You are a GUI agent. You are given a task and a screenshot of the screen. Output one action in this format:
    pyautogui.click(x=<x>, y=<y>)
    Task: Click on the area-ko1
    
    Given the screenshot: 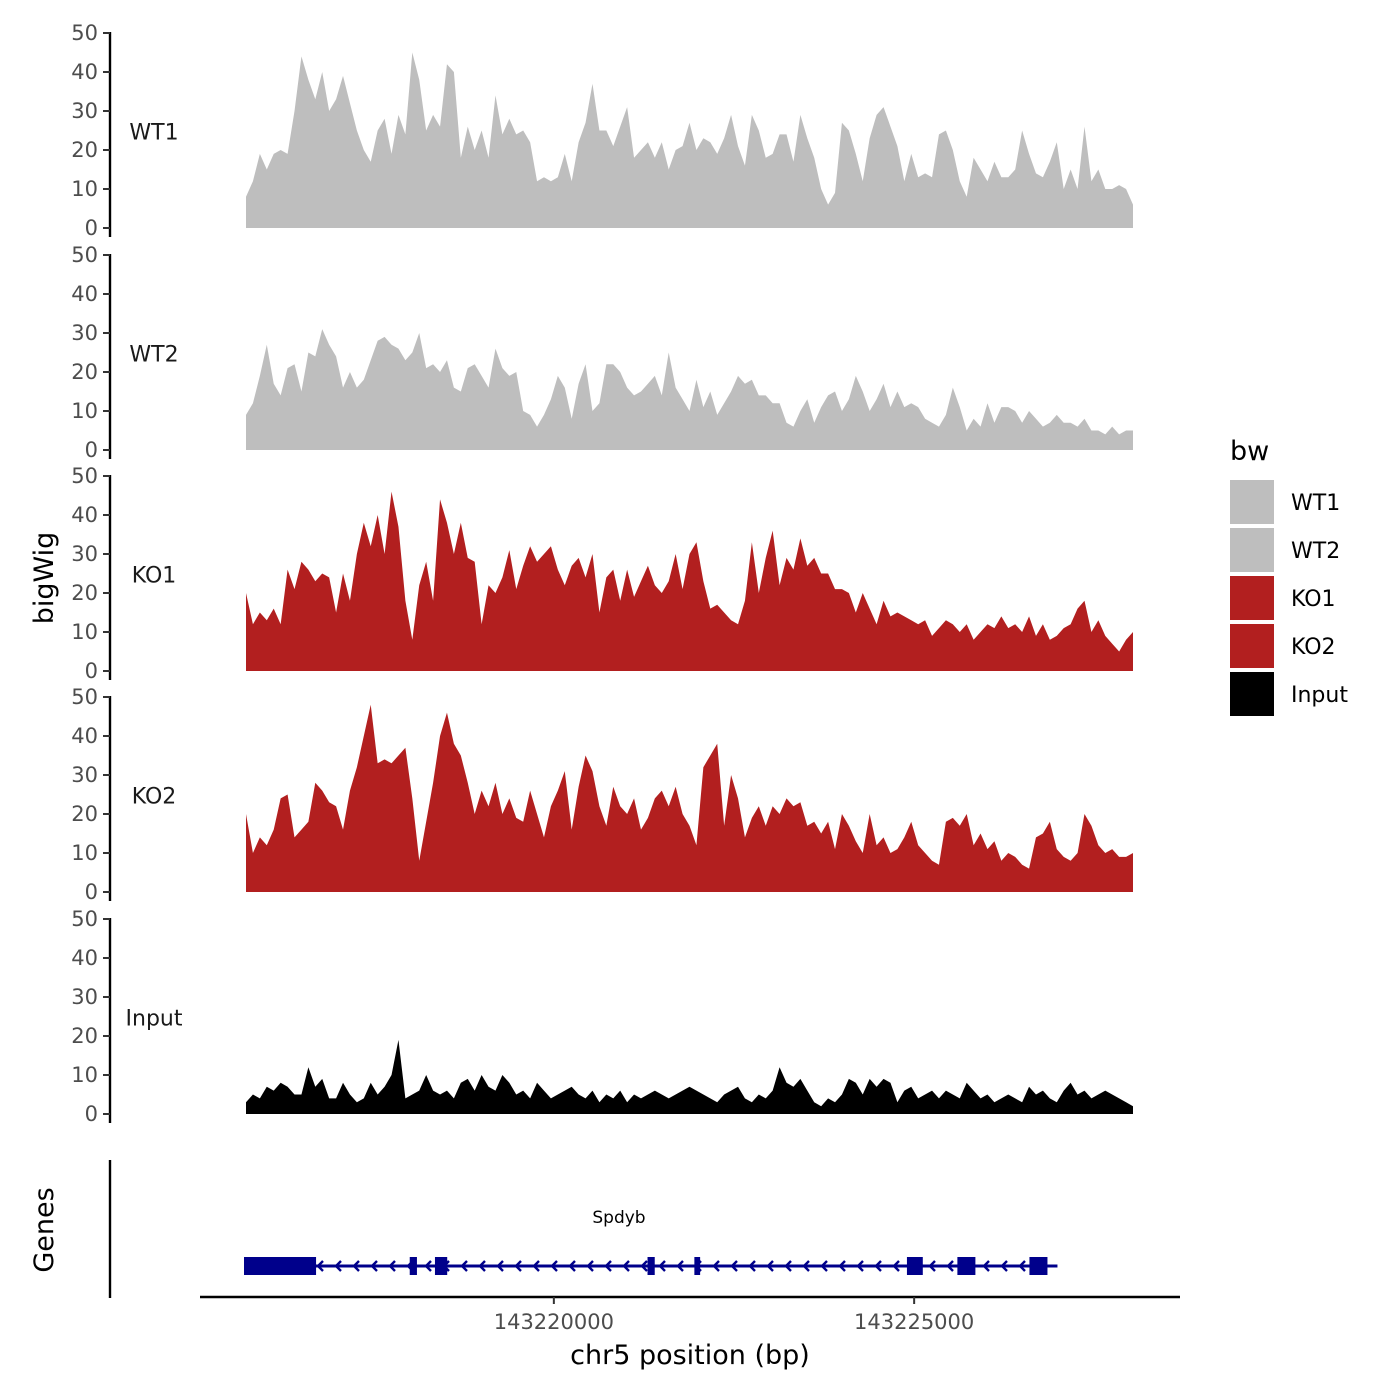 What is the action you would take?
    pyautogui.click(x=689, y=581)
    